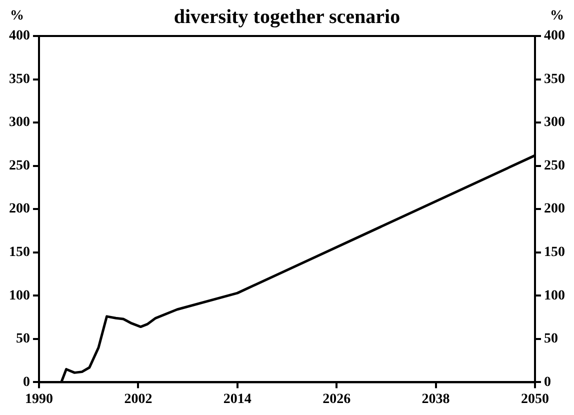 This screenshot has height=415, width=574. What do you see at coordinates (19, 296) in the screenshot?
I see `y-tick-label: 100` at bounding box center [19, 296].